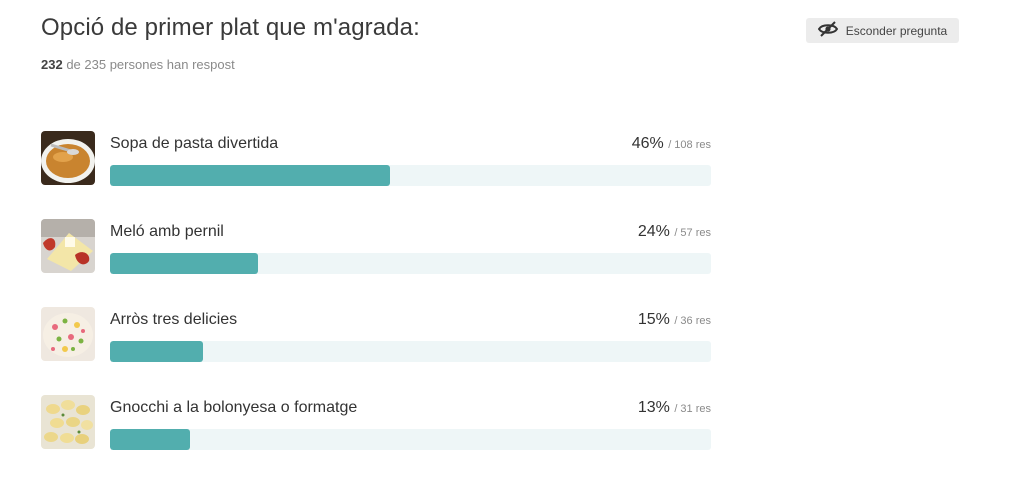 This screenshot has width=1024, height=500. I want to click on option-percent: 15%, so click(653, 319).